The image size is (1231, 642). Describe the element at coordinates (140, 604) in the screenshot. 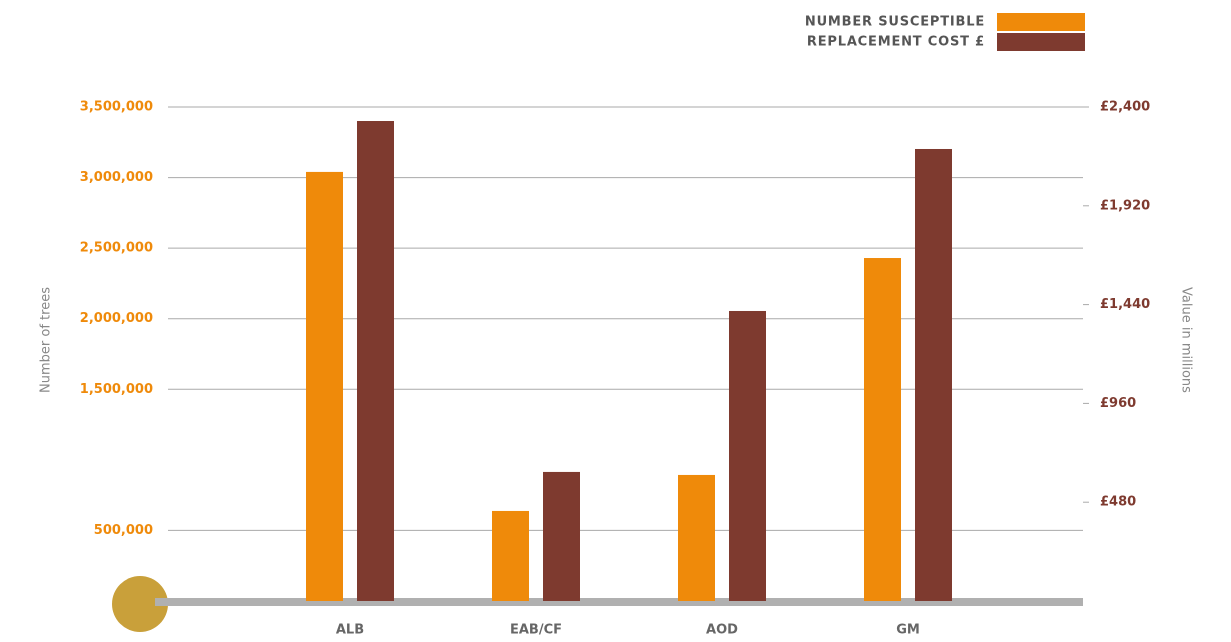

I see `decoration` at that location.